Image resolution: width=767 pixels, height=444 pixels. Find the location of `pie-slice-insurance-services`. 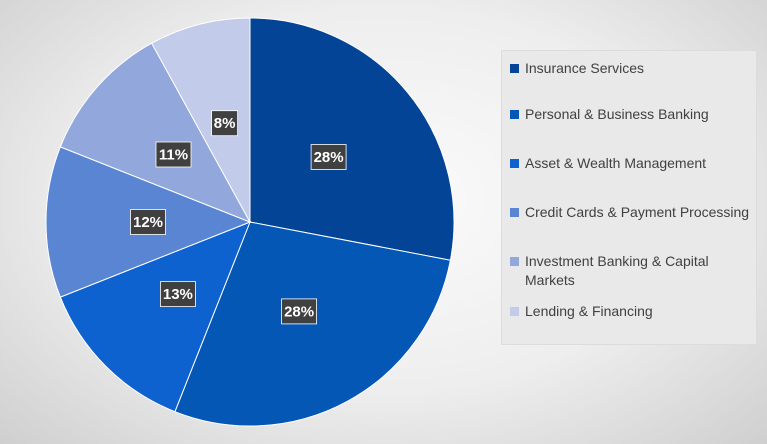

pie-slice-insurance-services is located at coordinates (352, 139).